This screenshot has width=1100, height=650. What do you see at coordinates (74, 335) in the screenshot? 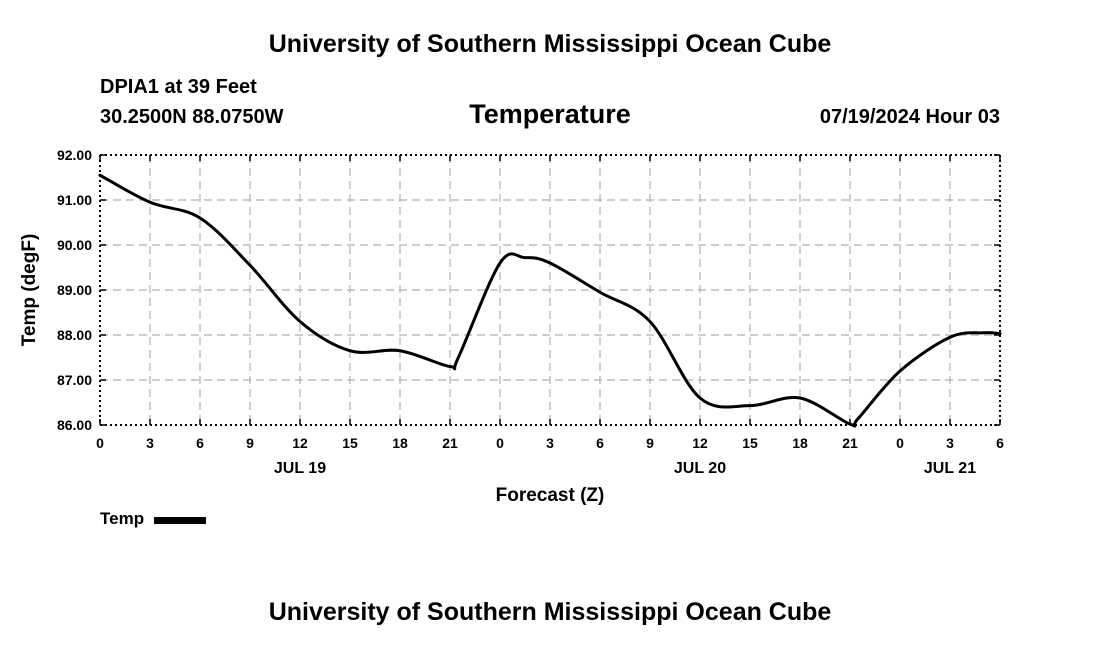
I see `y-tick-label: 88.00` at bounding box center [74, 335].